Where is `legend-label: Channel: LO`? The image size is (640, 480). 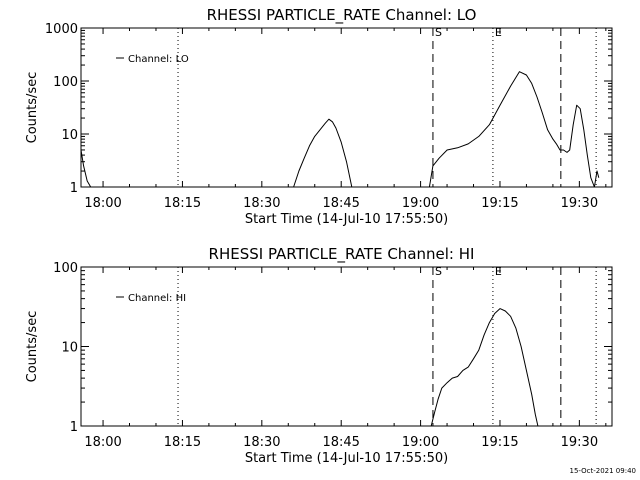 legend-label: Channel: LO is located at coordinates (158, 59).